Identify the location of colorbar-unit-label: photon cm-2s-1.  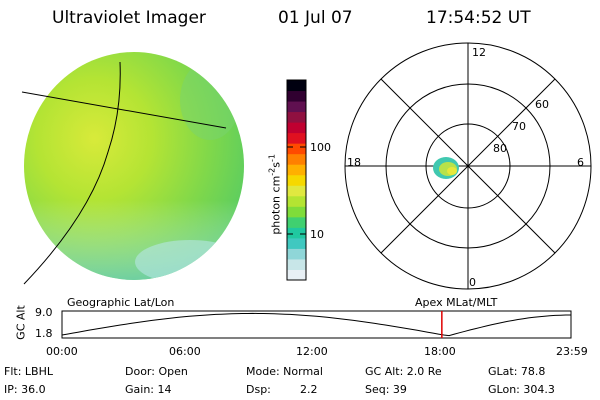
(275, 194).